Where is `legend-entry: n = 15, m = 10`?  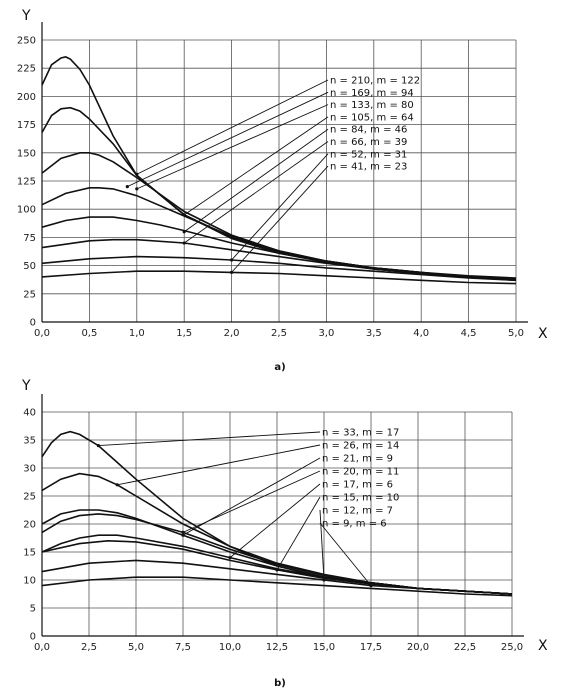 legend-entry: n = 15, m = 10 is located at coordinates (360, 498).